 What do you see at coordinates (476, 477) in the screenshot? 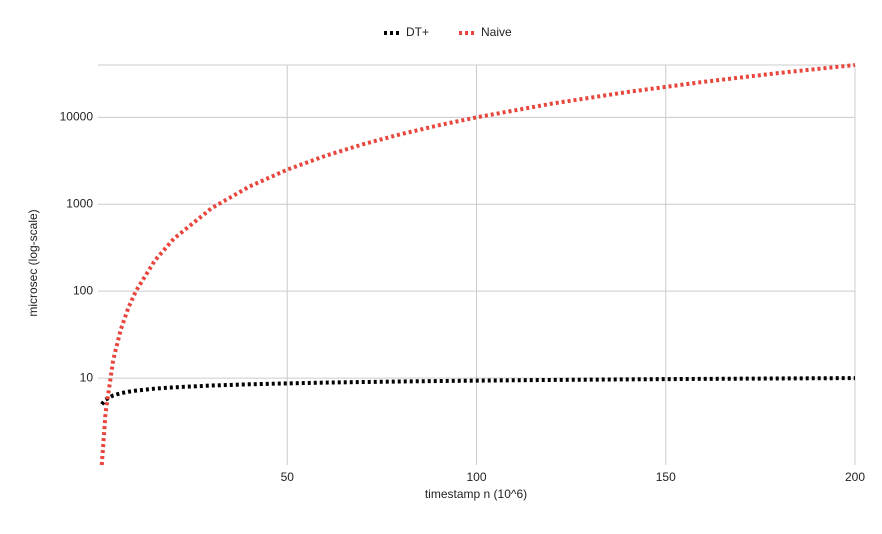
I see `x-tick-label: 100` at bounding box center [476, 477].